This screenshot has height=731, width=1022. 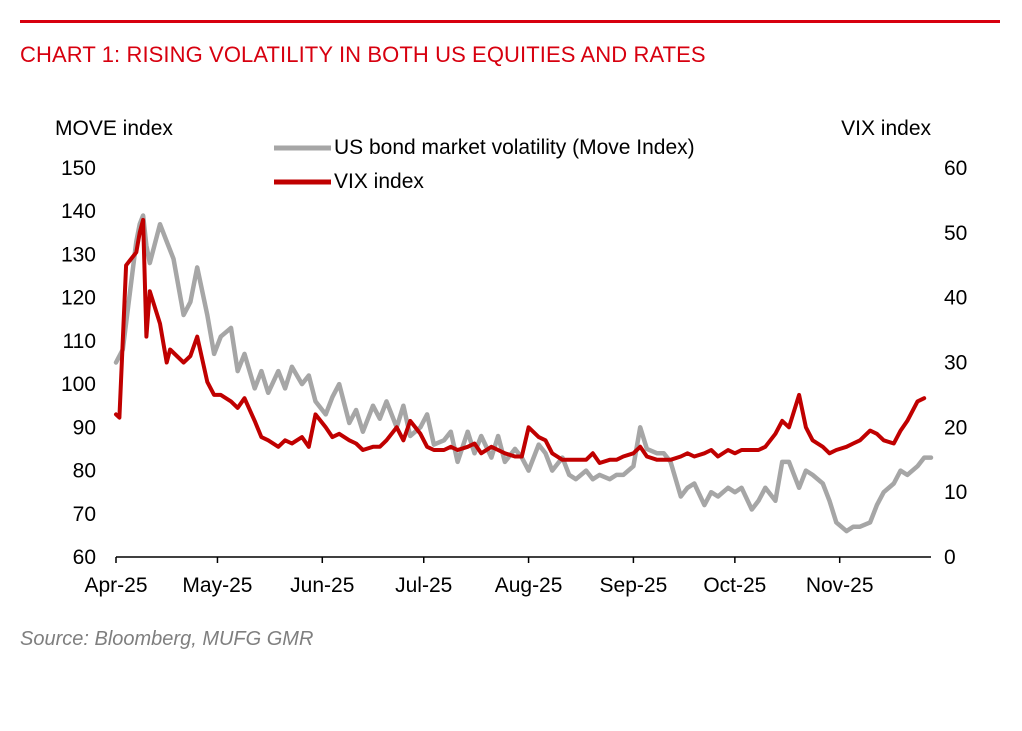 What do you see at coordinates (78, 384) in the screenshot?
I see `left-tick-label: 100` at bounding box center [78, 384].